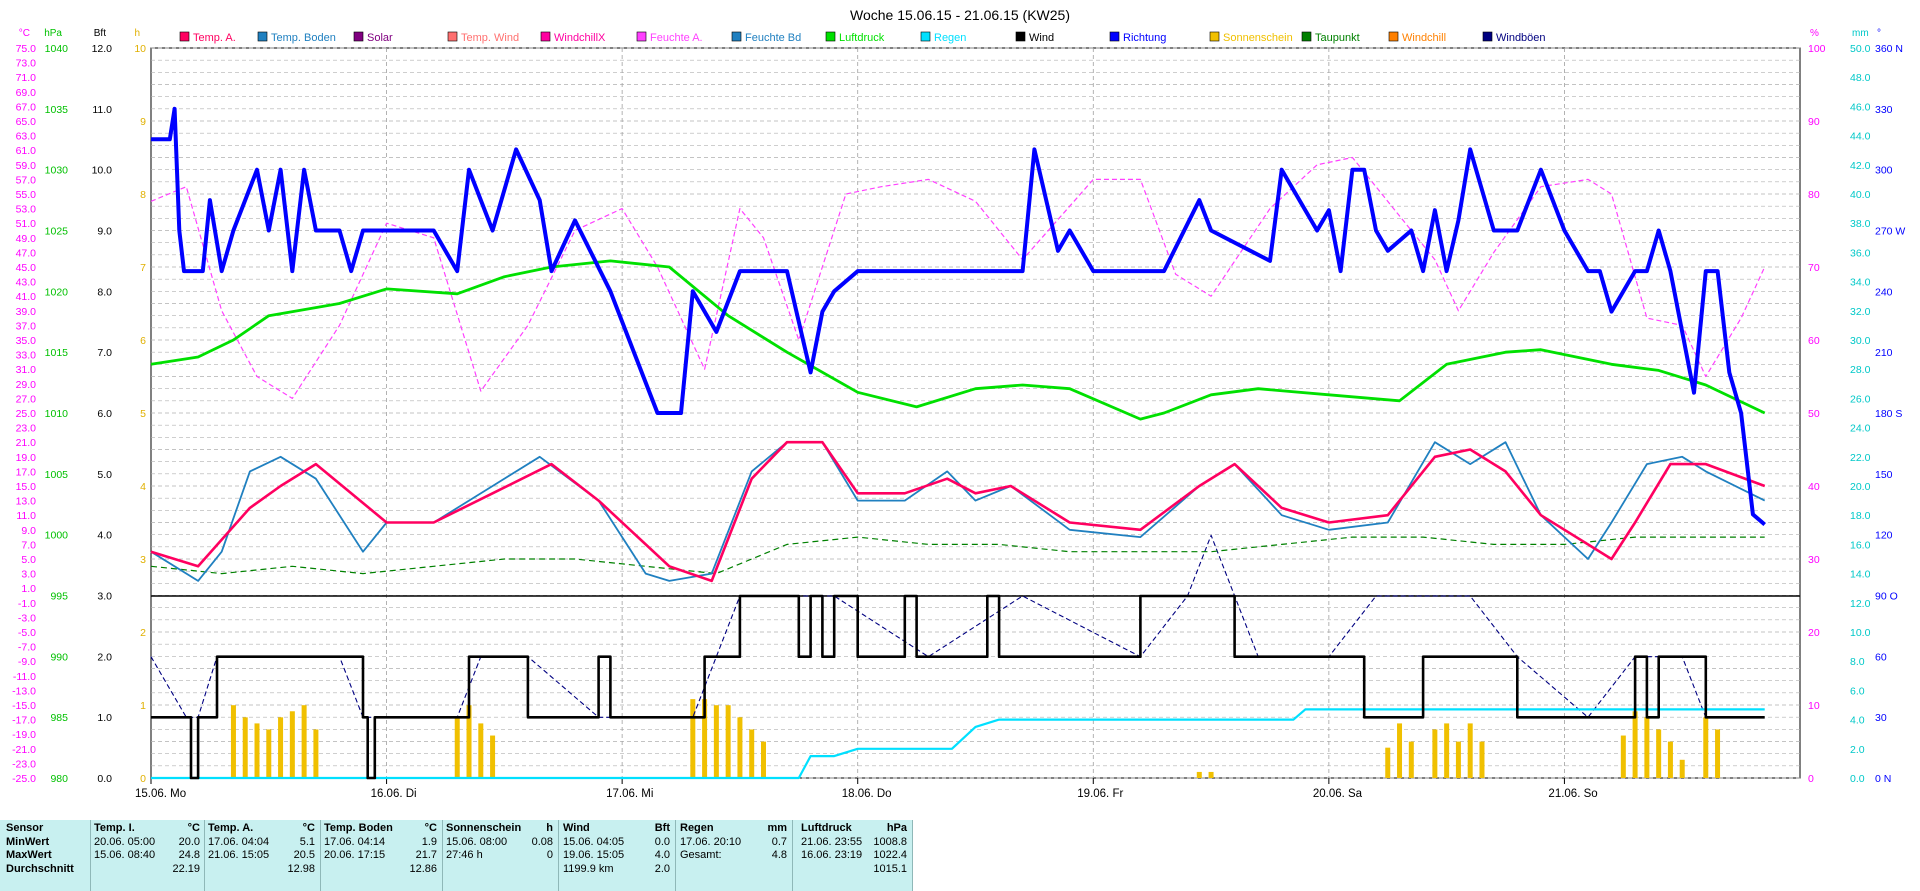  Describe the element at coordinates (143, 195) in the screenshot. I see `left-axis-tick: 8` at that location.